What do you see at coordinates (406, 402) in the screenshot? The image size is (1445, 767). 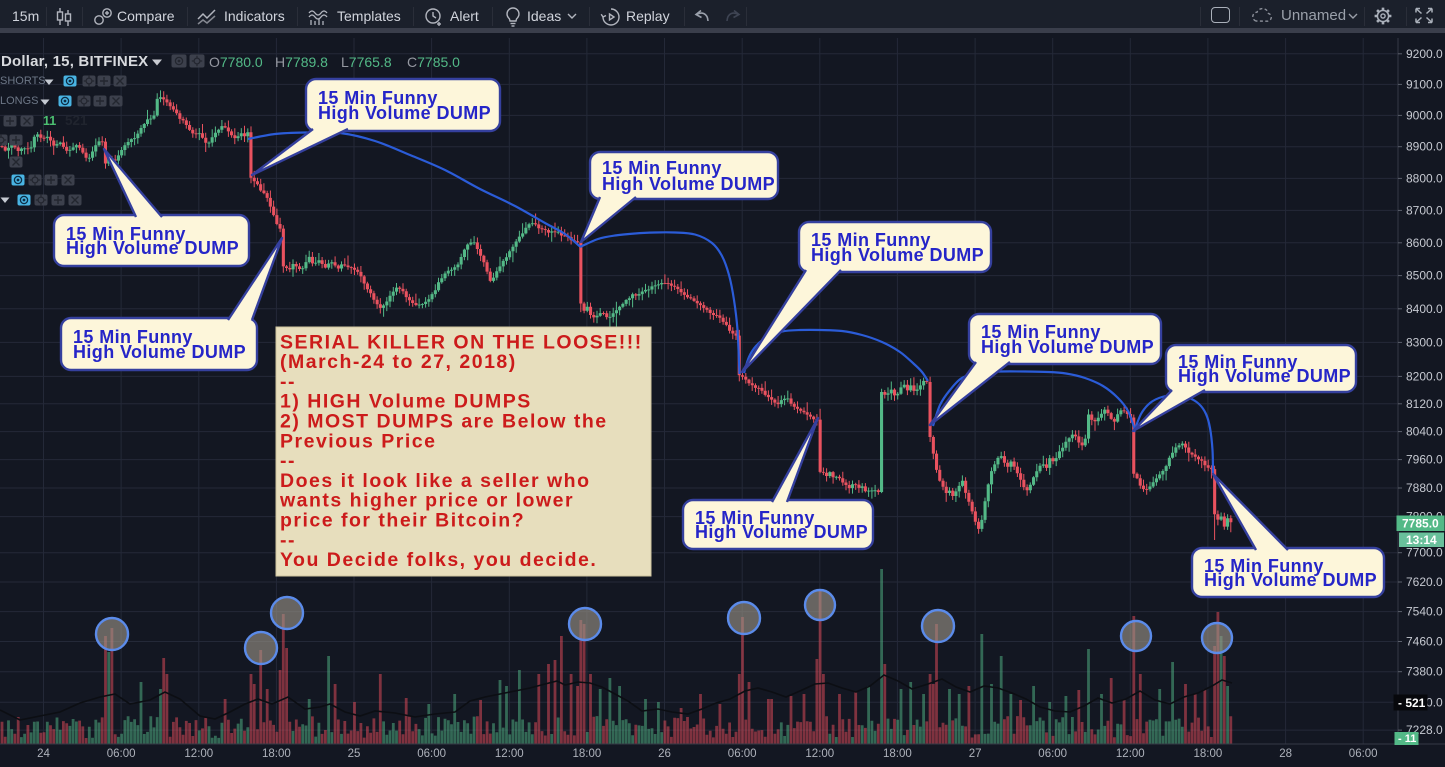 I see `svg-text: 1) HIGH Volume DUMPS` at bounding box center [406, 402].